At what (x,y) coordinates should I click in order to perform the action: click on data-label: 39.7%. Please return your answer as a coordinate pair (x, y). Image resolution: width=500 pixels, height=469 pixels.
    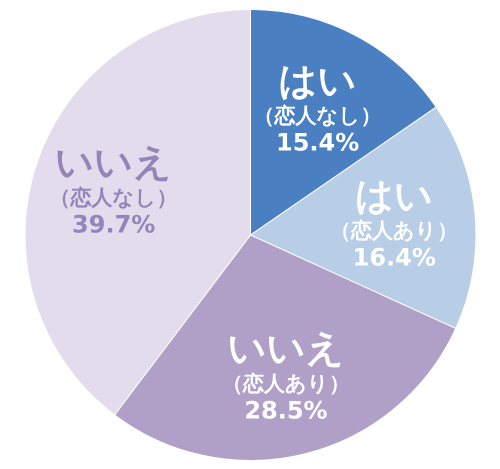
    Looking at the image, I should click on (114, 224).